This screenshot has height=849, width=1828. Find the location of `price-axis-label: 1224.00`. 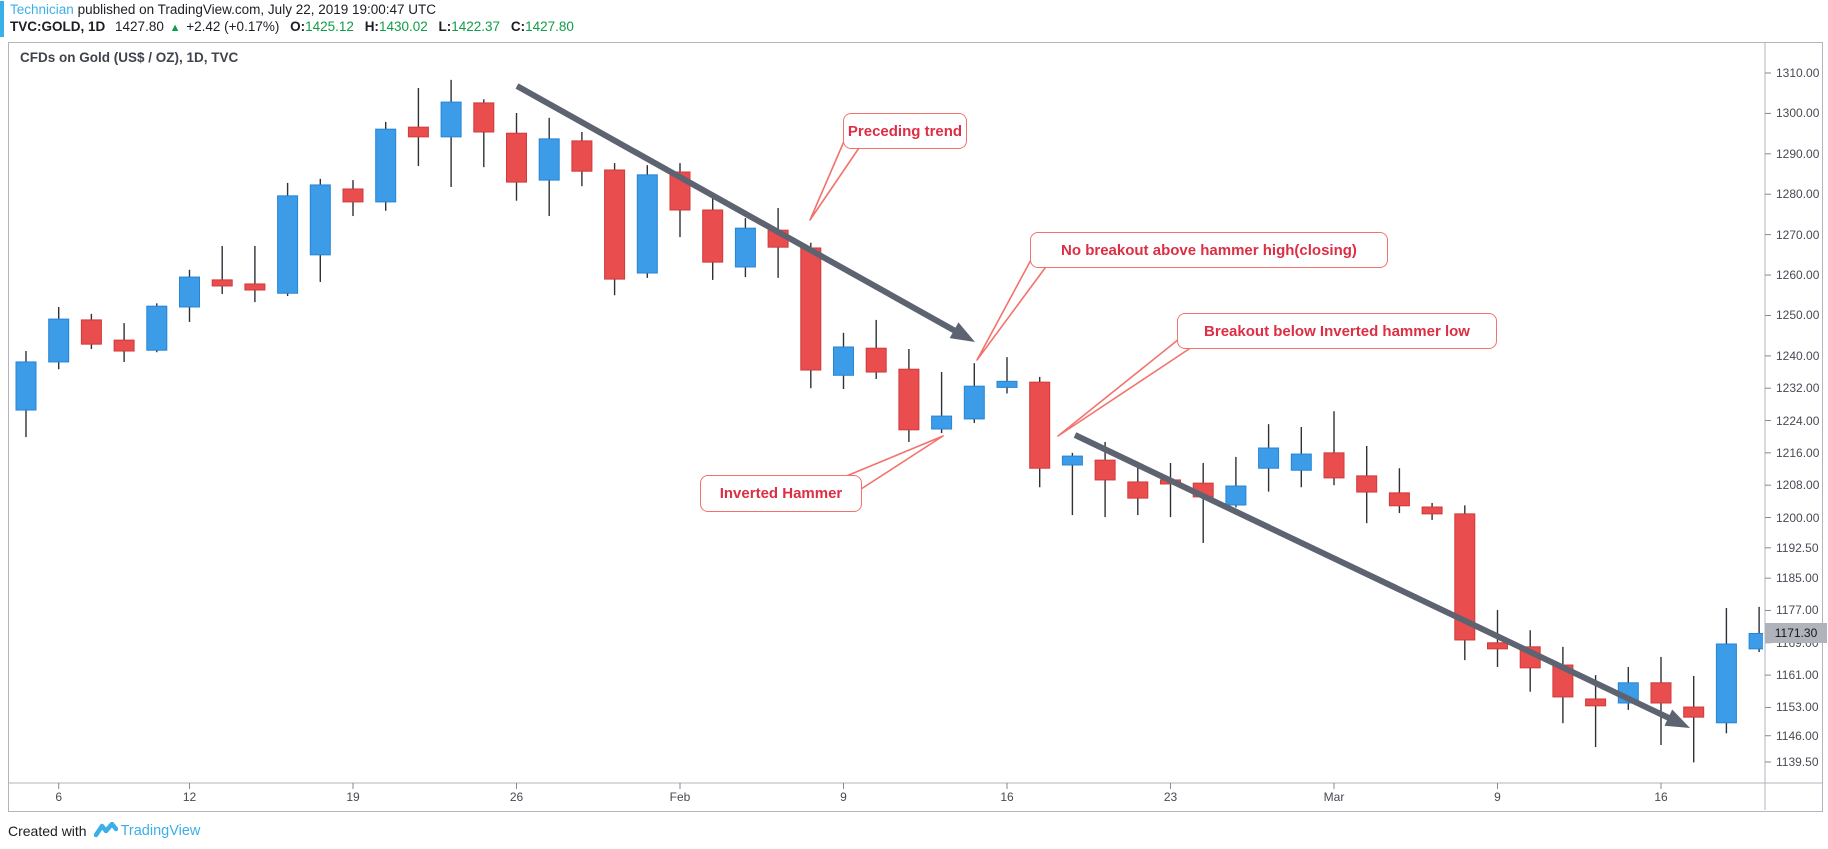

price-axis-label: 1224.00 is located at coordinates (1798, 420).